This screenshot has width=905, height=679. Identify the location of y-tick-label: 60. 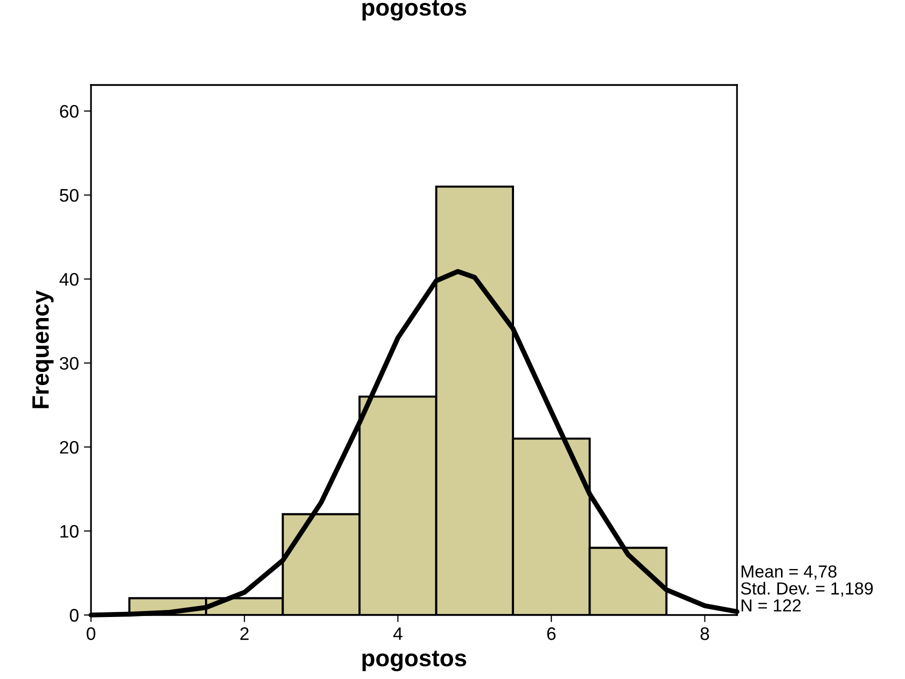
(69, 111).